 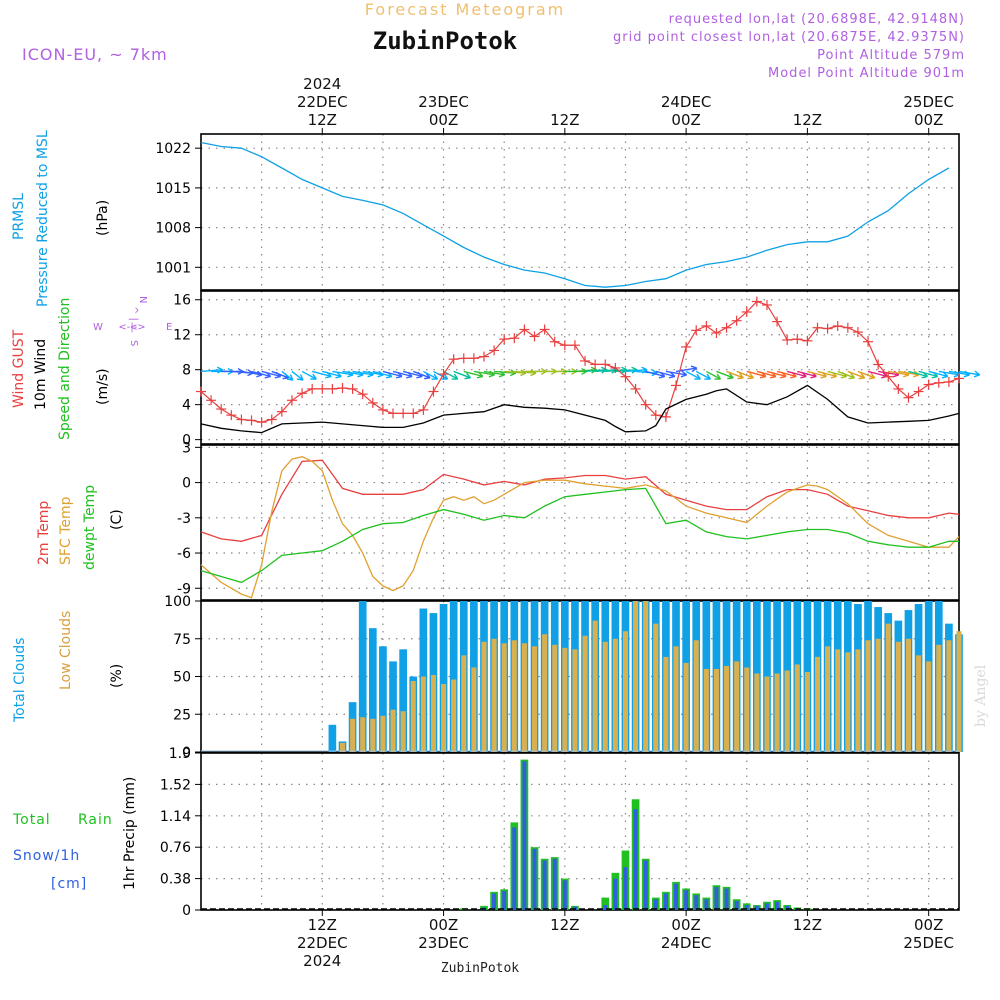 What do you see at coordinates (322, 961) in the screenshot?
I see `bottom-axis-label: 2024` at bounding box center [322, 961].